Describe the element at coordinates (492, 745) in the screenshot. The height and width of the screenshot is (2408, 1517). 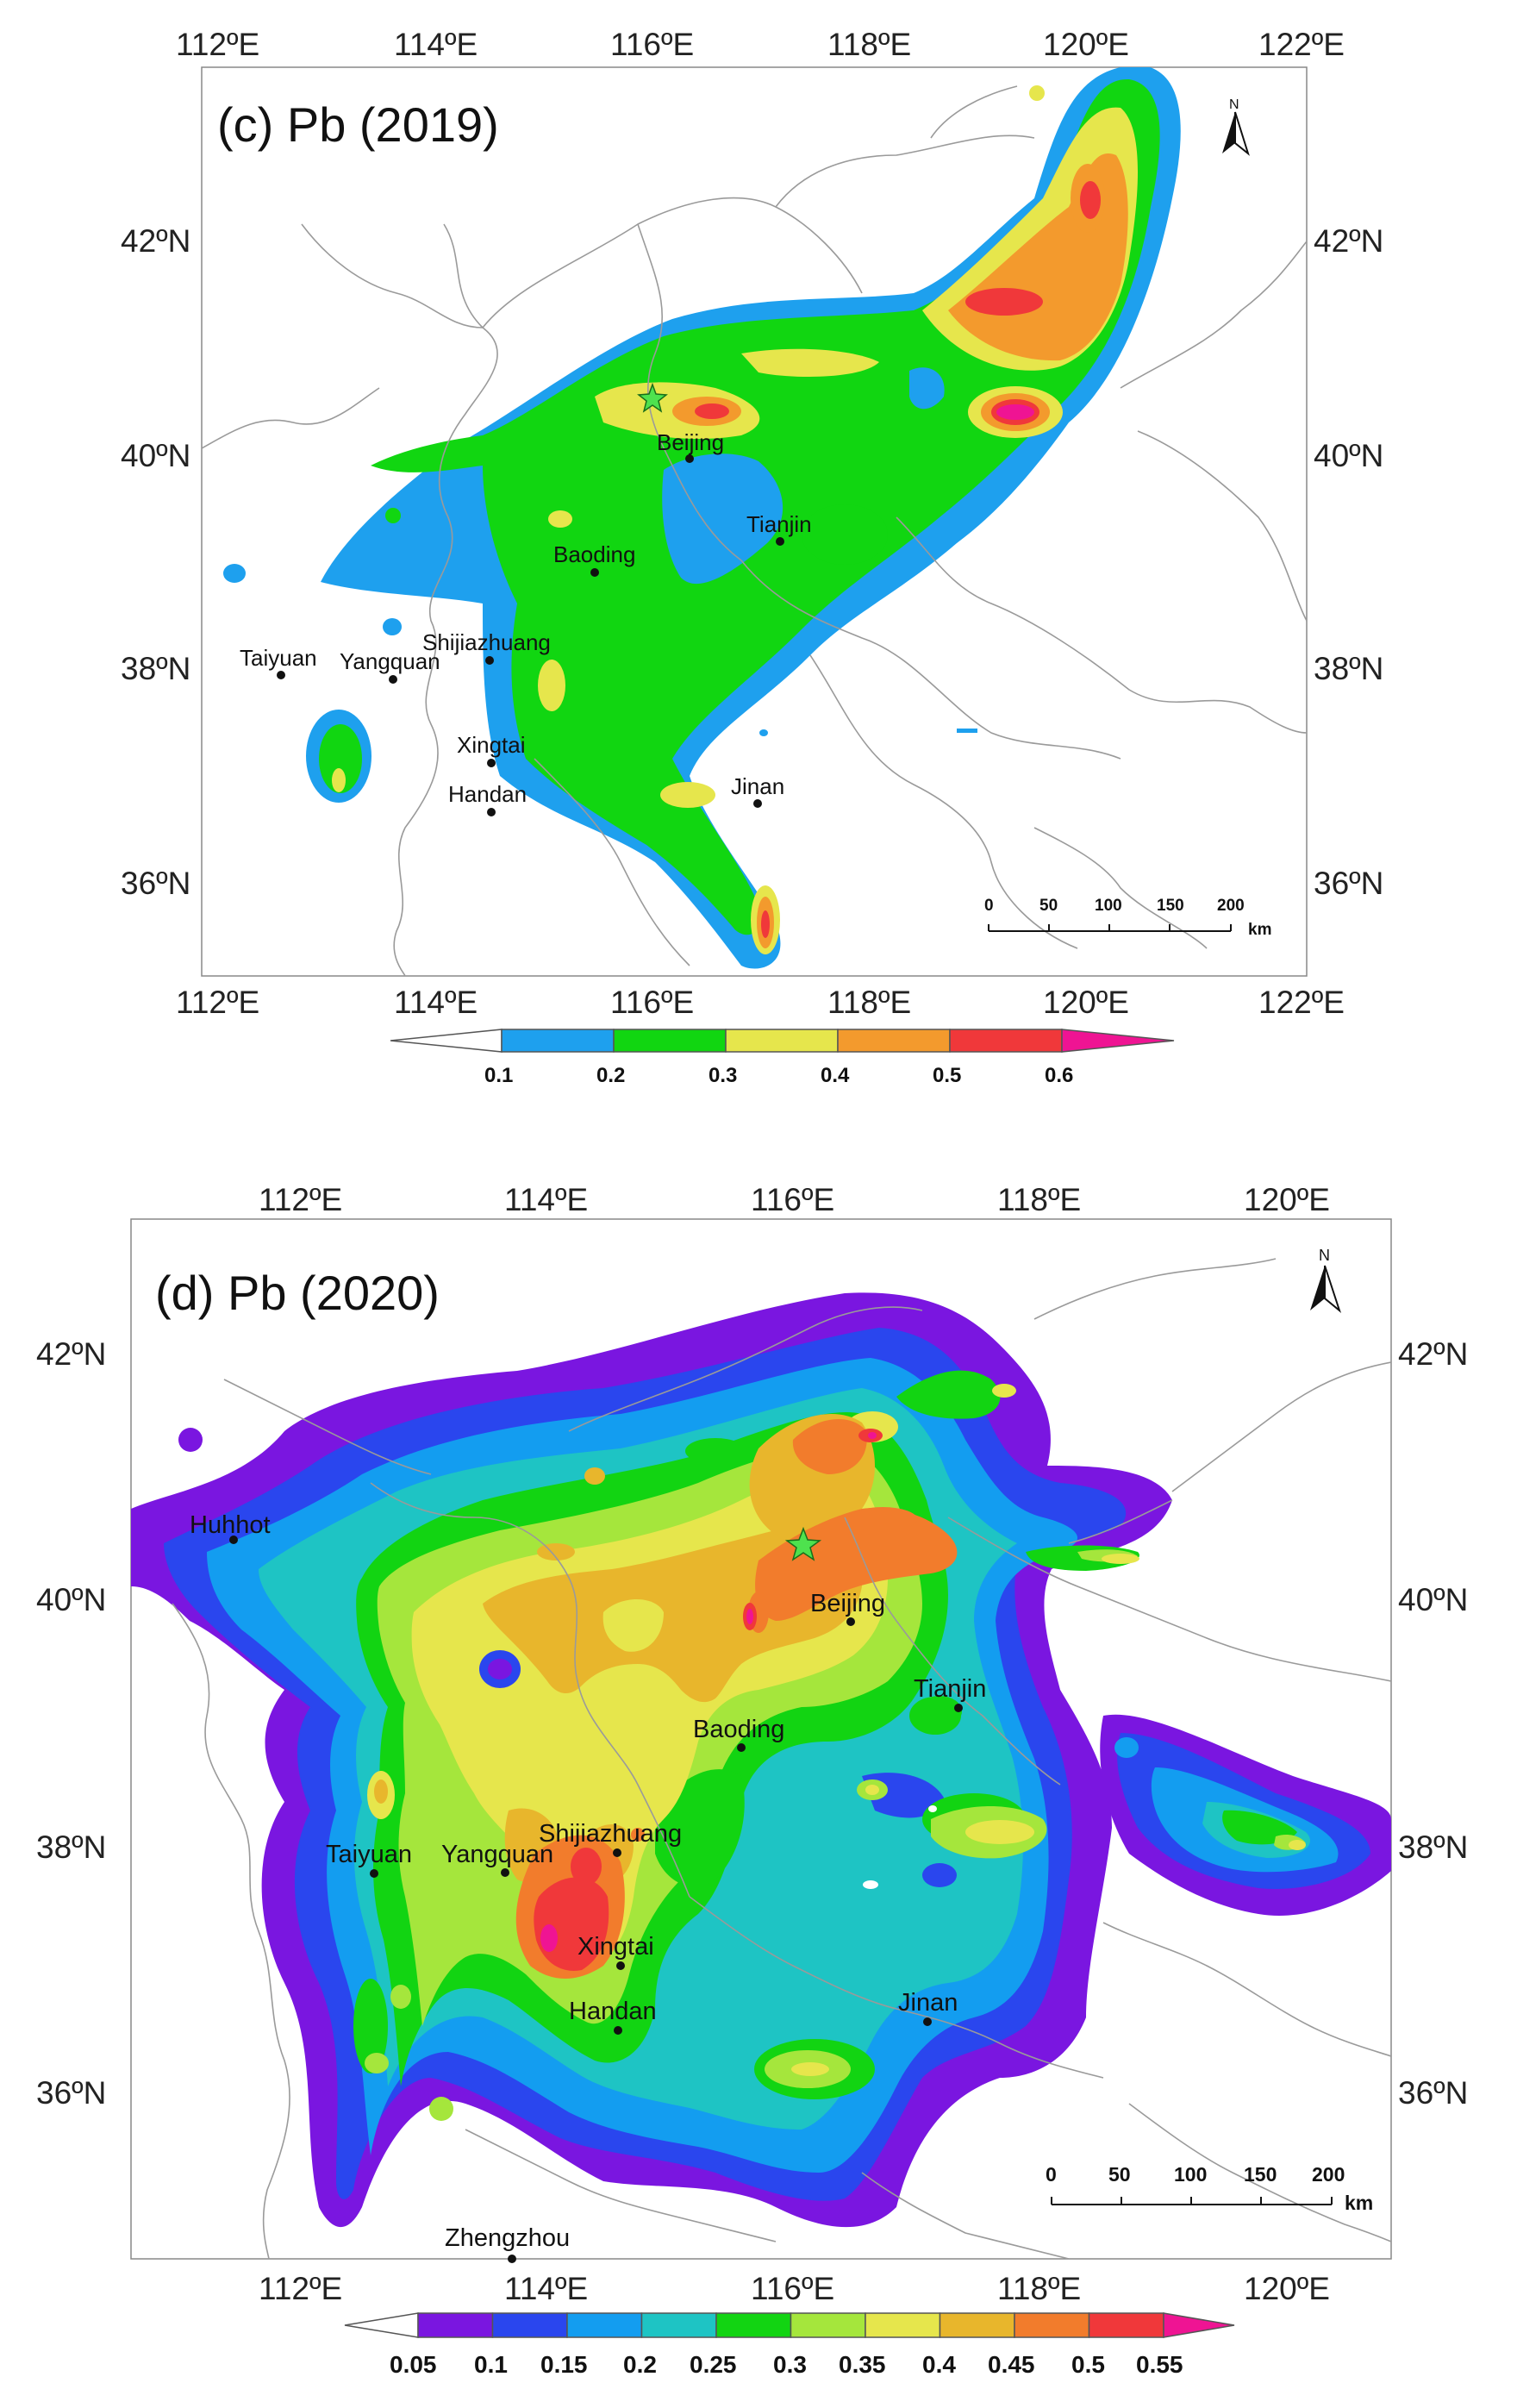
I see `city-label-xingtai: Xingtai` at that location.